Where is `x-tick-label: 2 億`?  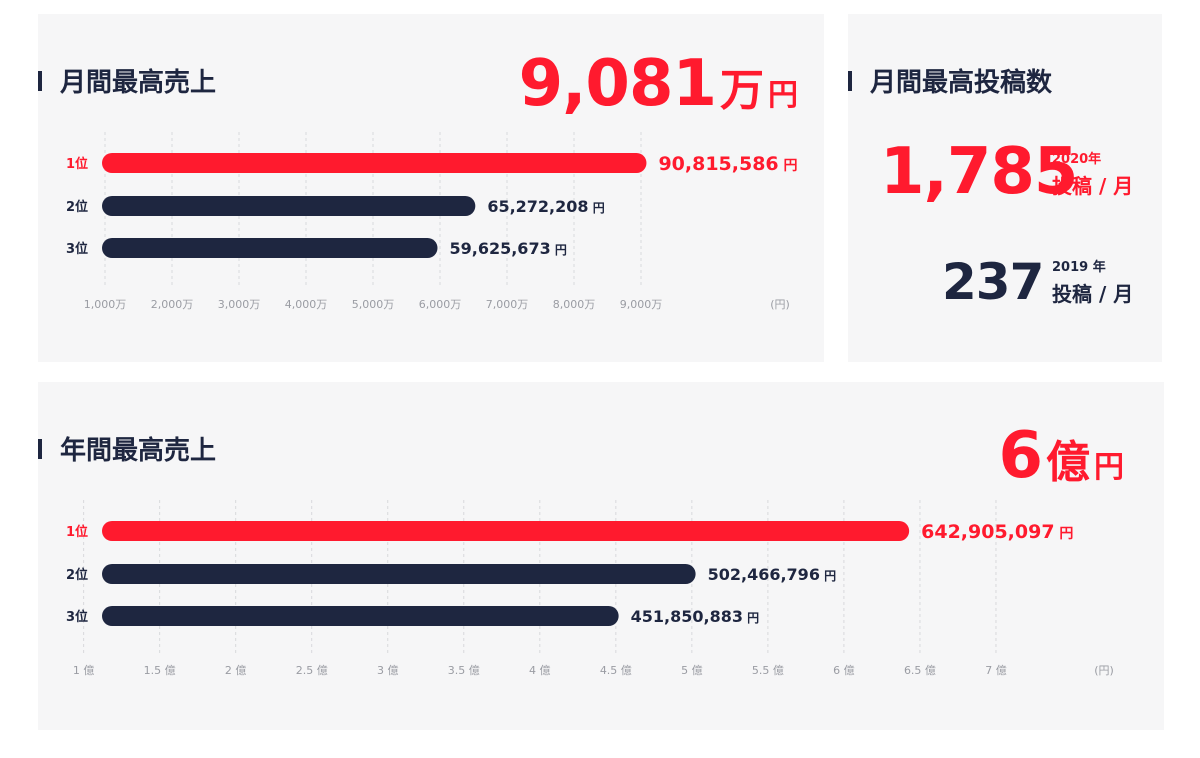
x-tick-label: 2 億 is located at coordinates (236, 670).